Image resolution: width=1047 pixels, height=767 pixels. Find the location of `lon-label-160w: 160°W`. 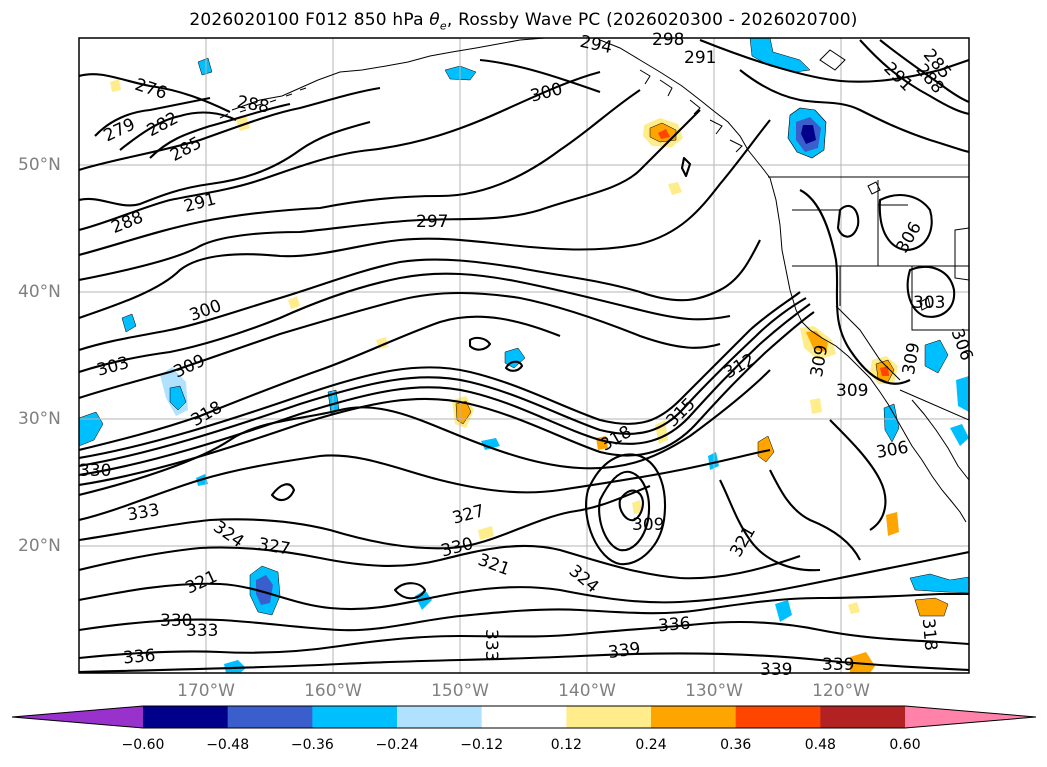

lon-label-160w: 160°W is located at coordinates (333, 691).